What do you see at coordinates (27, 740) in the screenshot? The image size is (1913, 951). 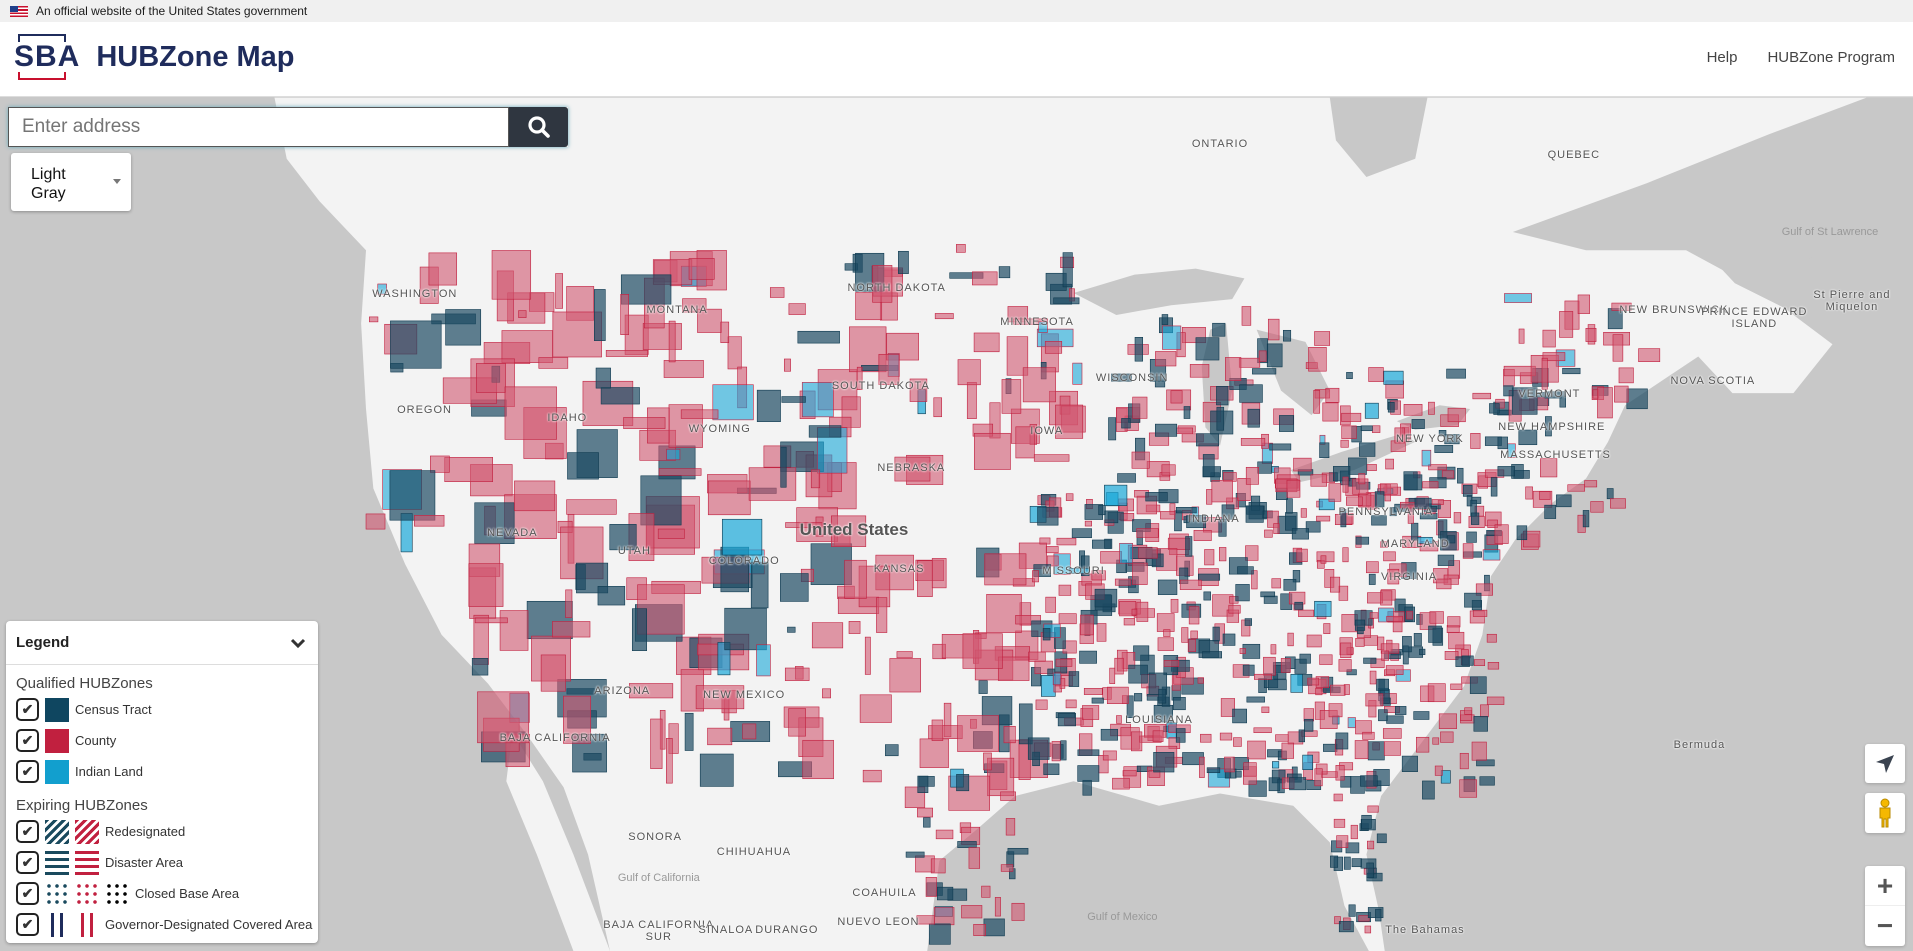 I see `checkbox-county: ✔` at bounding box center [27, 740].